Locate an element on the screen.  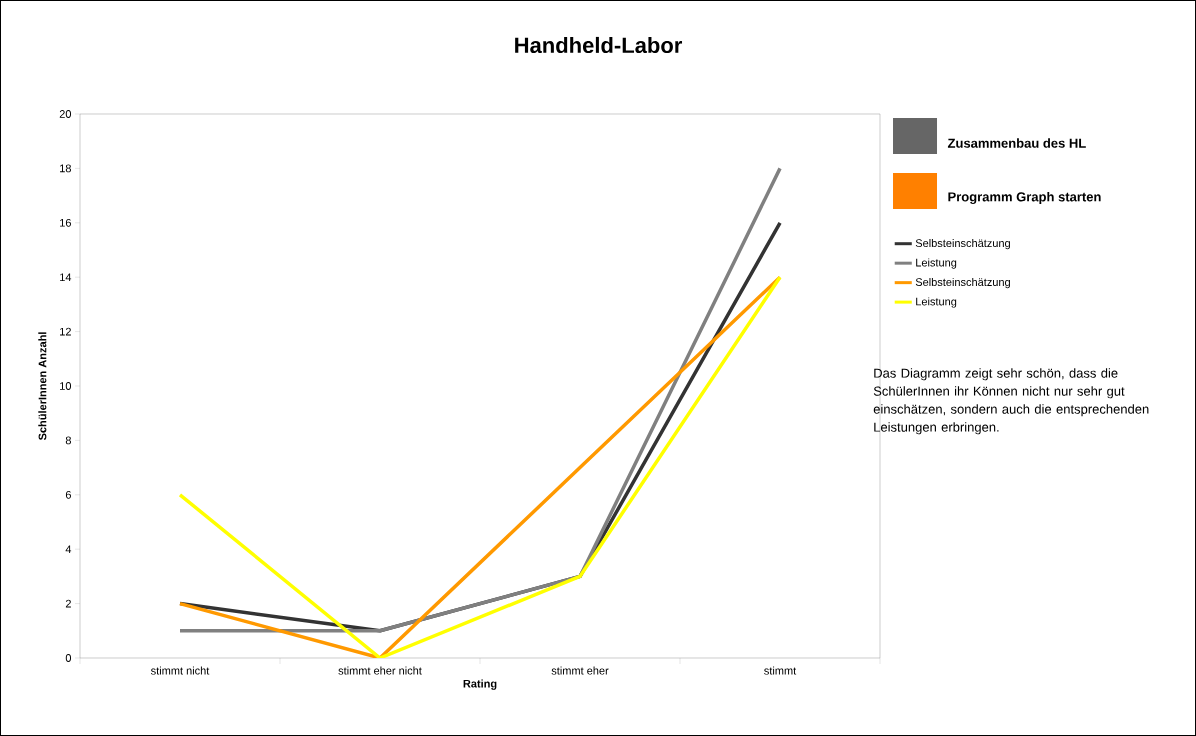
y-tick-label: 2 is located at coordinates (68, 603).